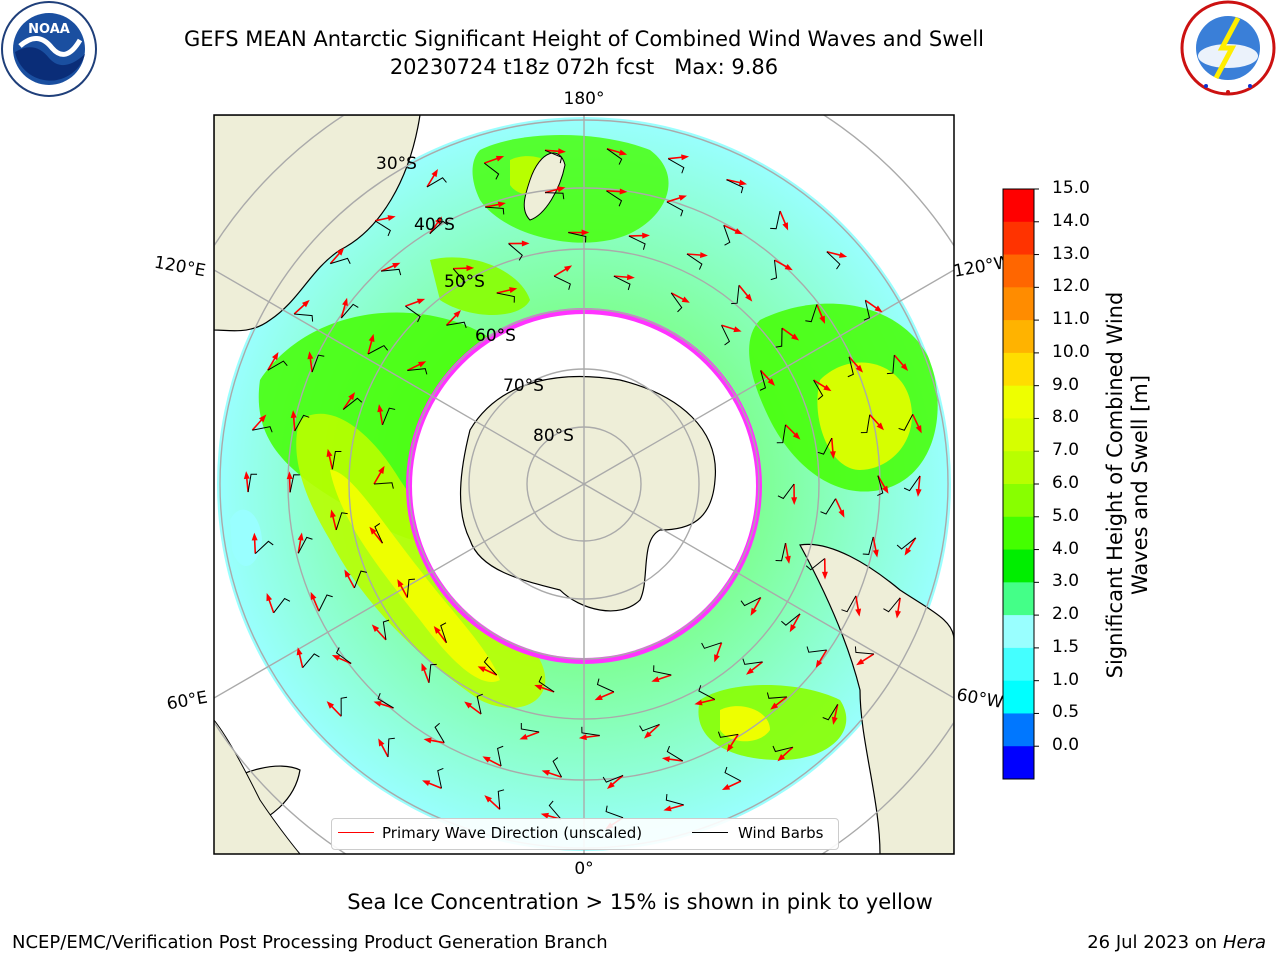 Image resolution: width=1280 pixels, height=960 pixels. I want to click on lat-label-60s: 60°S, so click(495, 336).